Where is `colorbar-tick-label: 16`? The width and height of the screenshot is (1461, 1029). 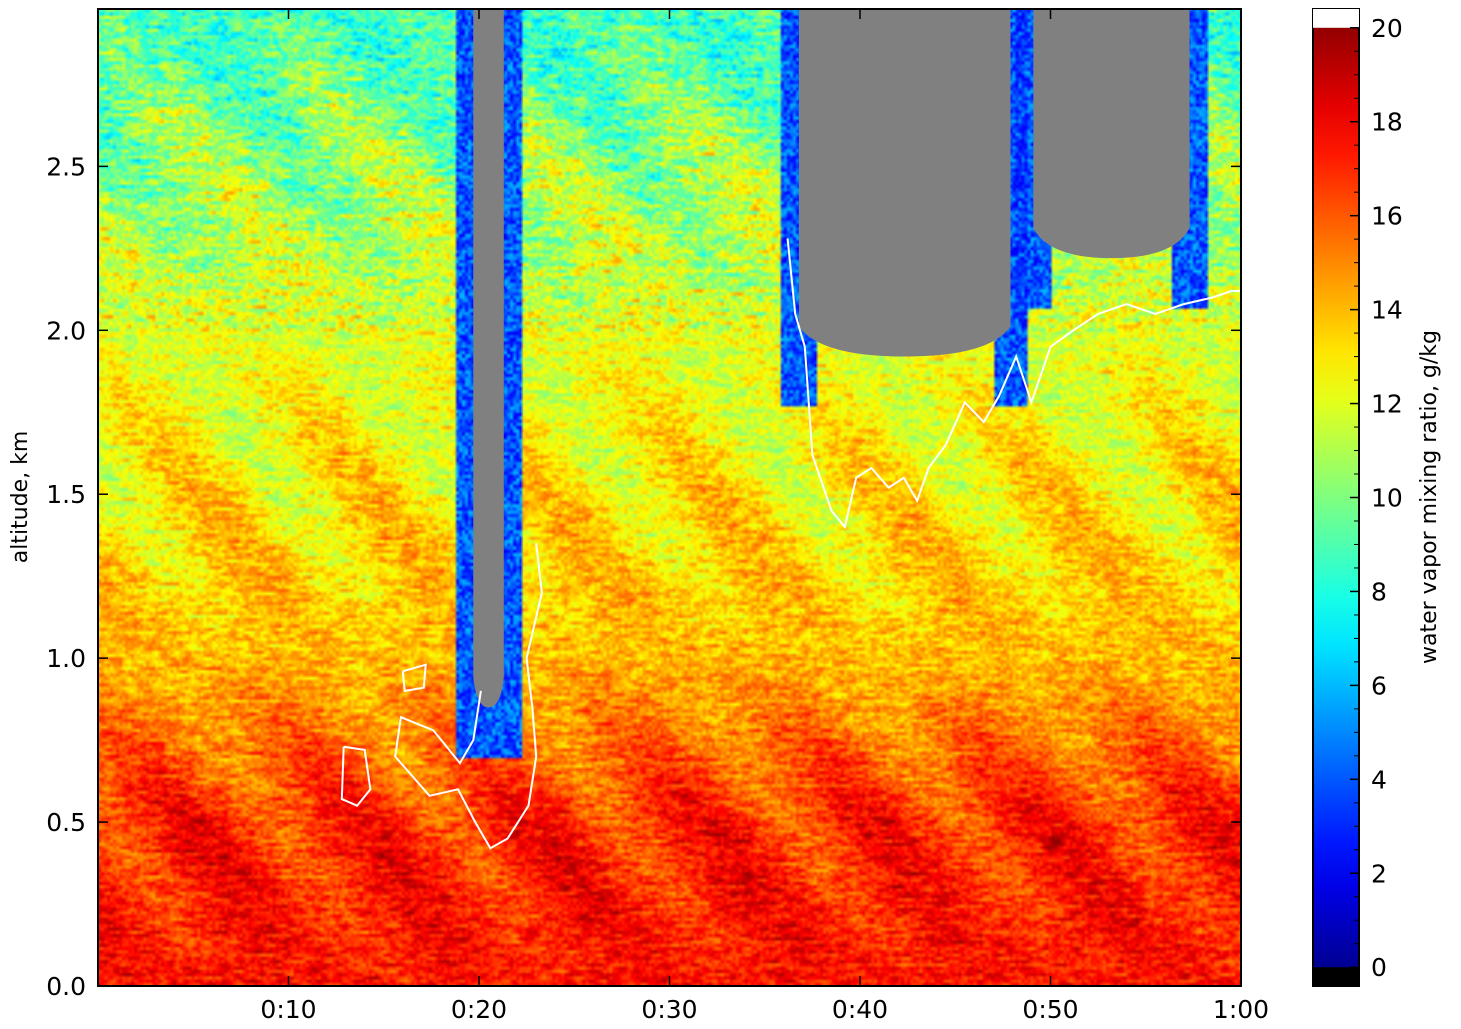 colorbar-tick-label: 16 is located at coordinates (1387, 216).